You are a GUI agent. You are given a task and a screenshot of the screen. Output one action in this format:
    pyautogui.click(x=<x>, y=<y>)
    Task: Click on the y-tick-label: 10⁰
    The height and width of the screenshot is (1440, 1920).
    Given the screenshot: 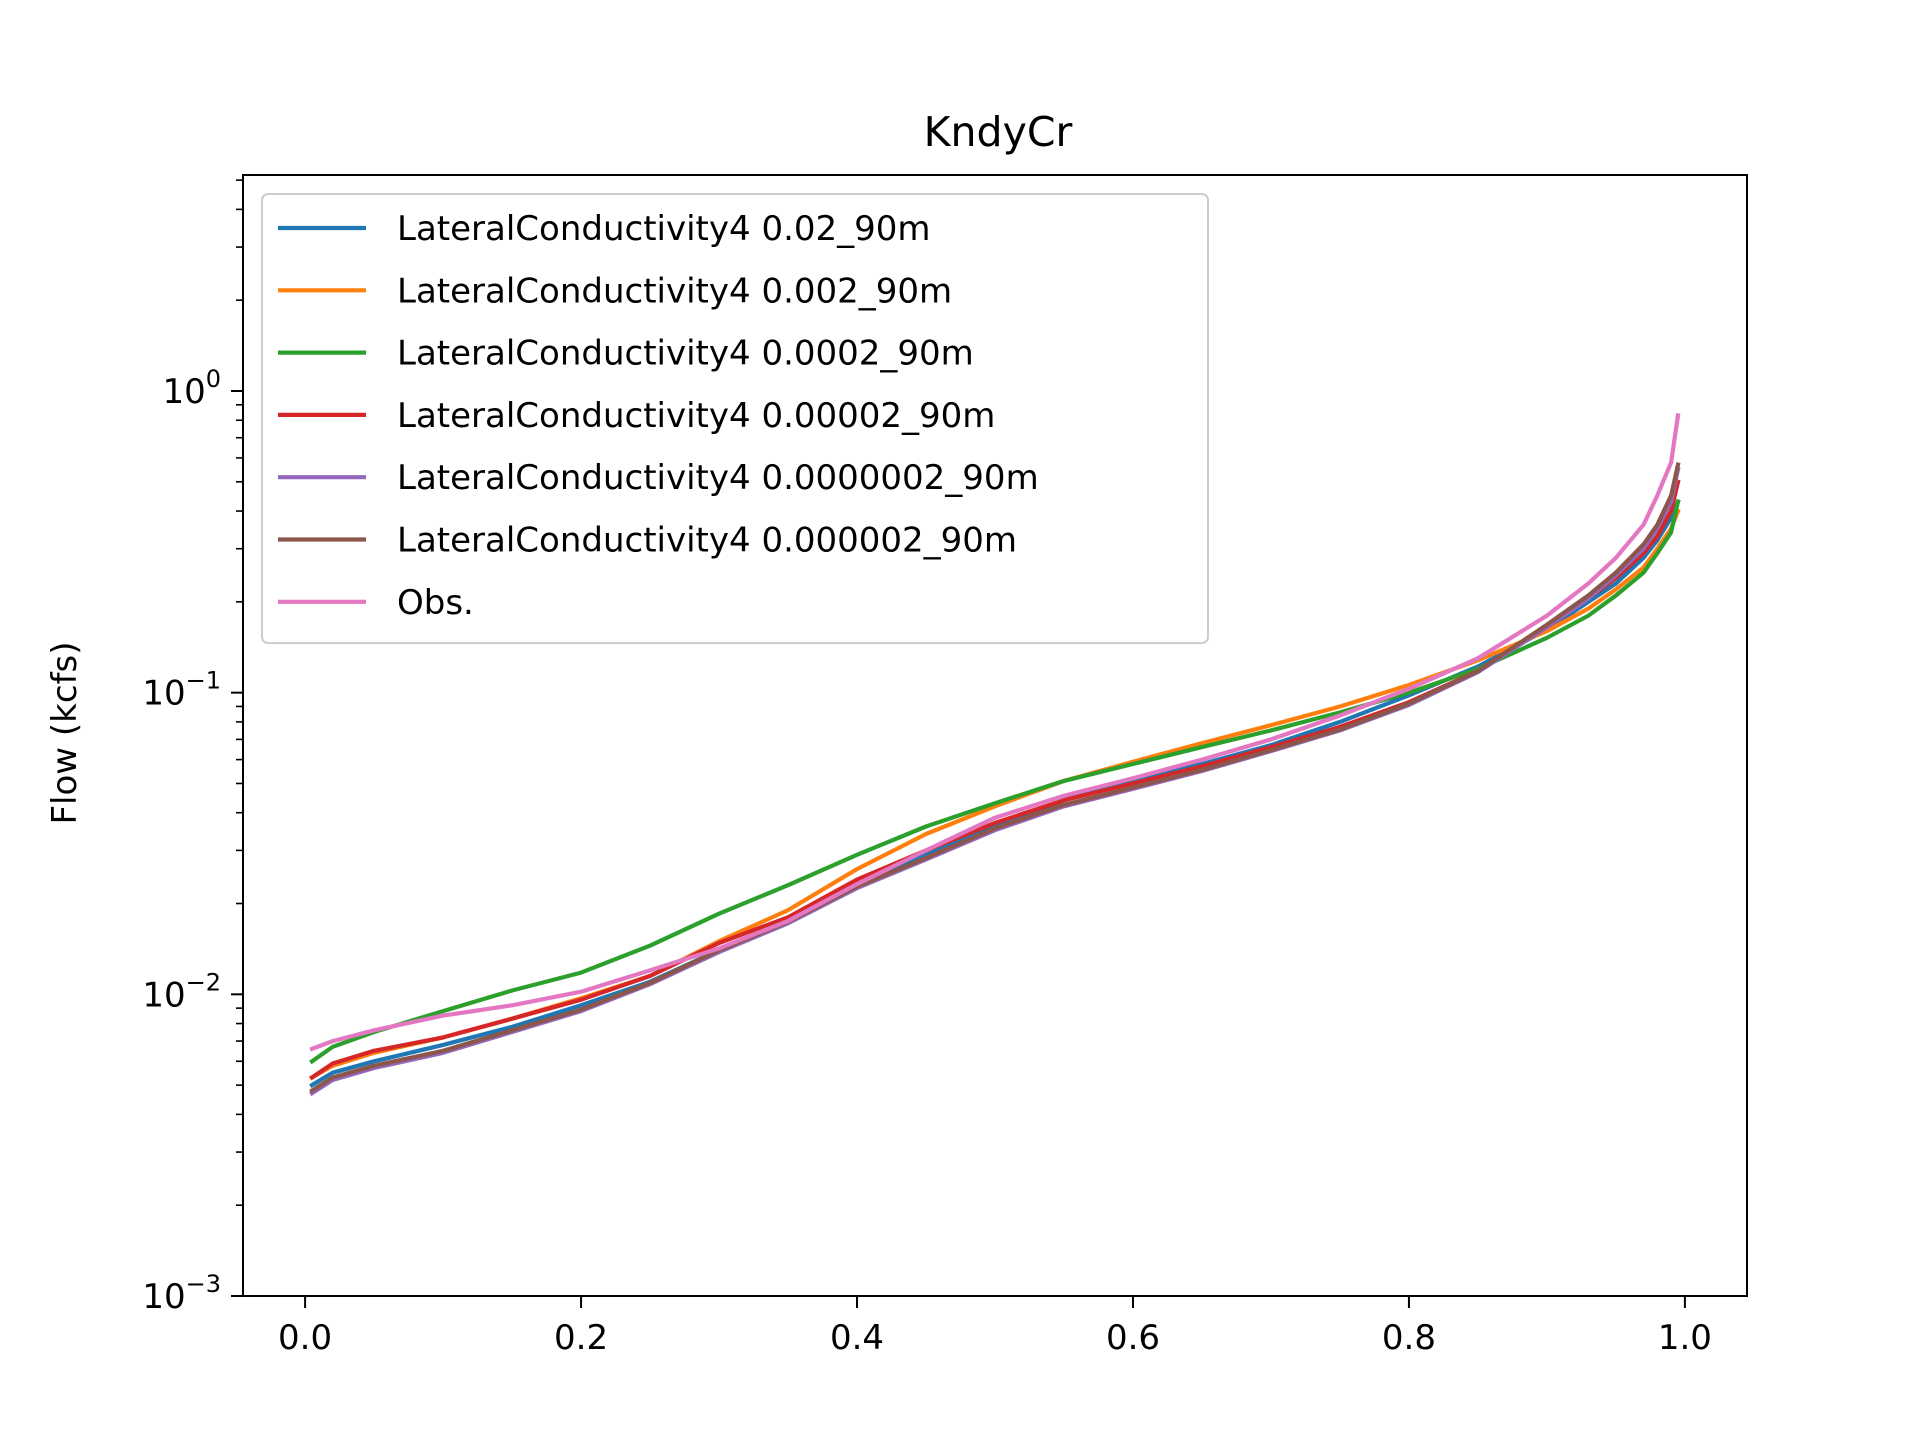 What is the action you would take?
    pyautogui.click(x=191, y=388)
    